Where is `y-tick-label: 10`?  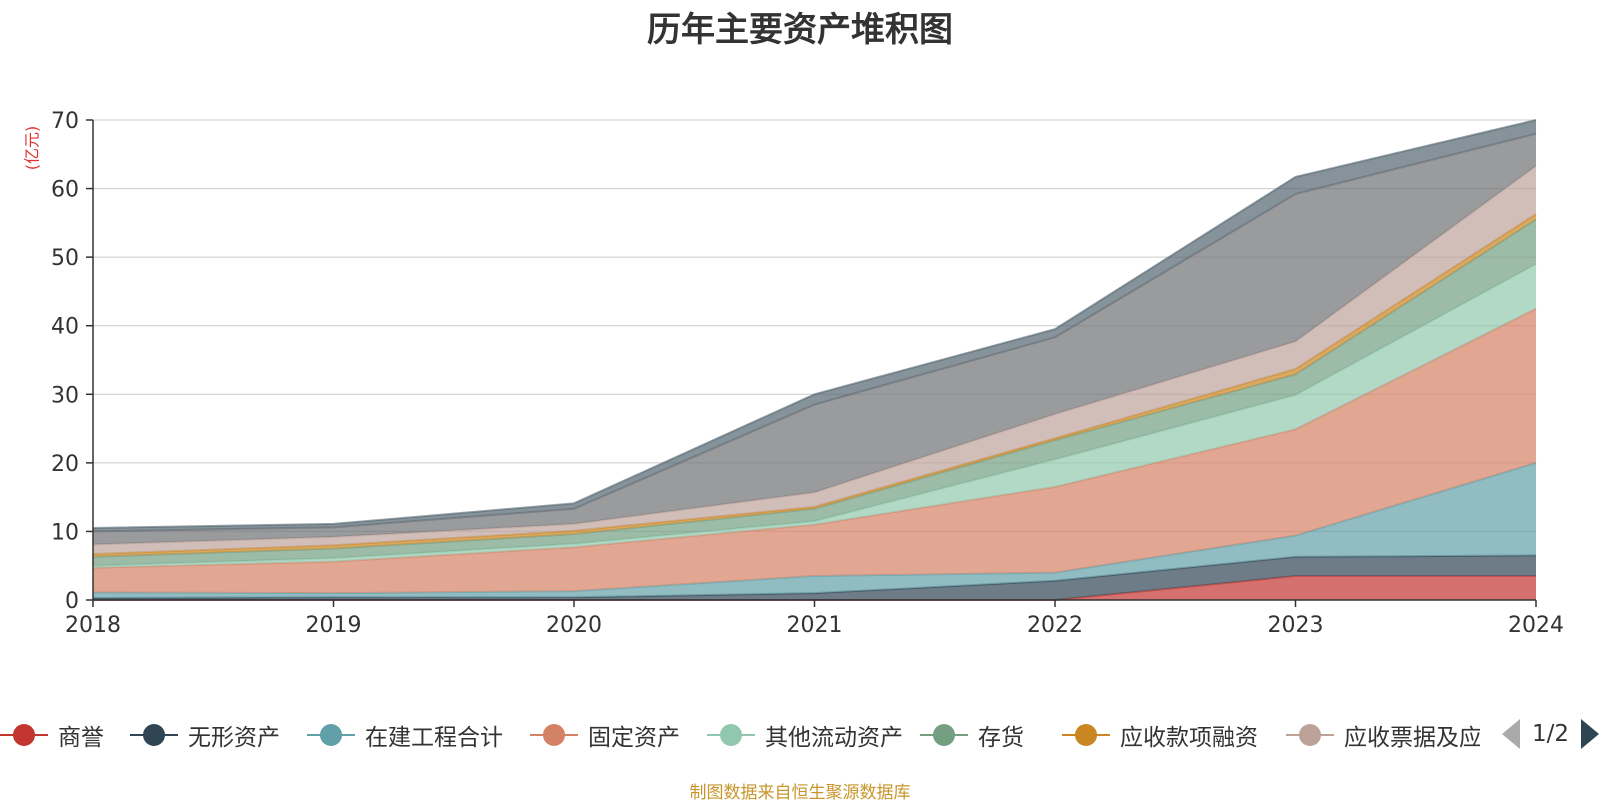 y-tick-label: 10 is located at coordinates (65, 532).